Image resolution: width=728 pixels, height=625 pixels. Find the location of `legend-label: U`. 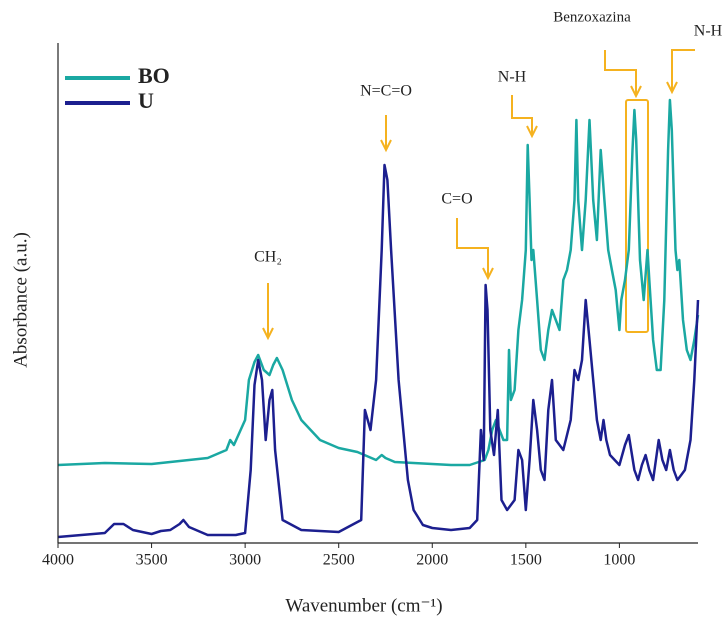

legend-label: U is located at coordinates (146, 100).